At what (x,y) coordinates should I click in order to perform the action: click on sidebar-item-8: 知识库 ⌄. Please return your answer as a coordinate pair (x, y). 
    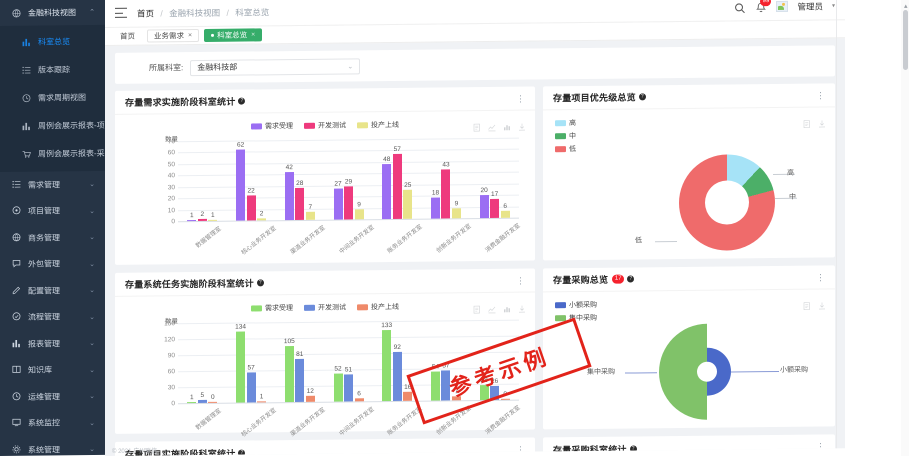
    Looking at the image, I should click on (52, 370).